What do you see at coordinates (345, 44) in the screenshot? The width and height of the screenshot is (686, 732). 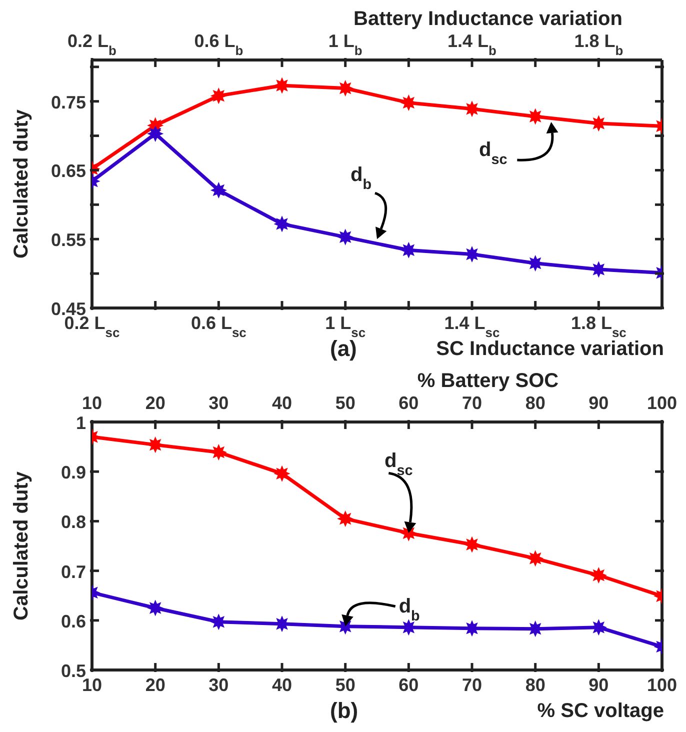 I see `x2-tick-label: 1 L$_{b}$` at bounding box center [345, 44].